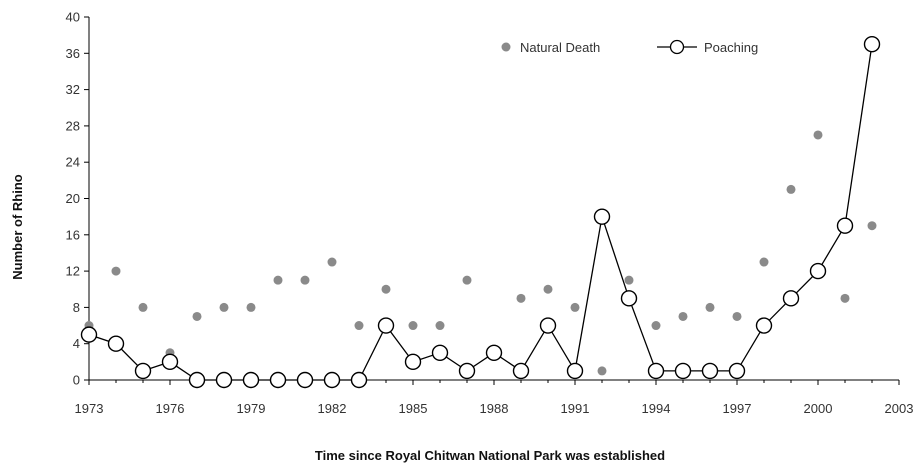 The height and width of the screenshot is (468, 917). I want to click on x-tick-label: 1979, so click(251, 408).